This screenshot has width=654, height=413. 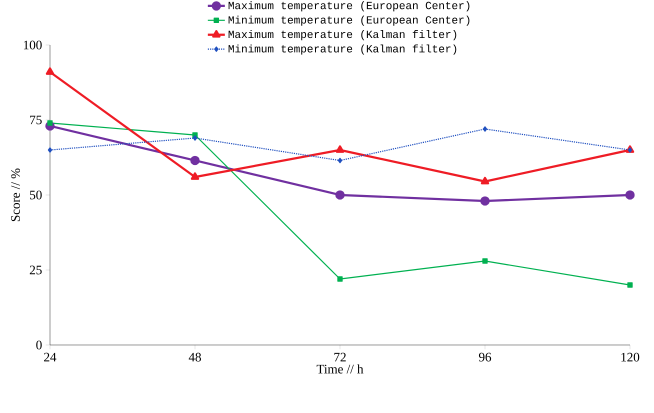 I want to click on x-tick-label: 120, so click(x=630, y=357).